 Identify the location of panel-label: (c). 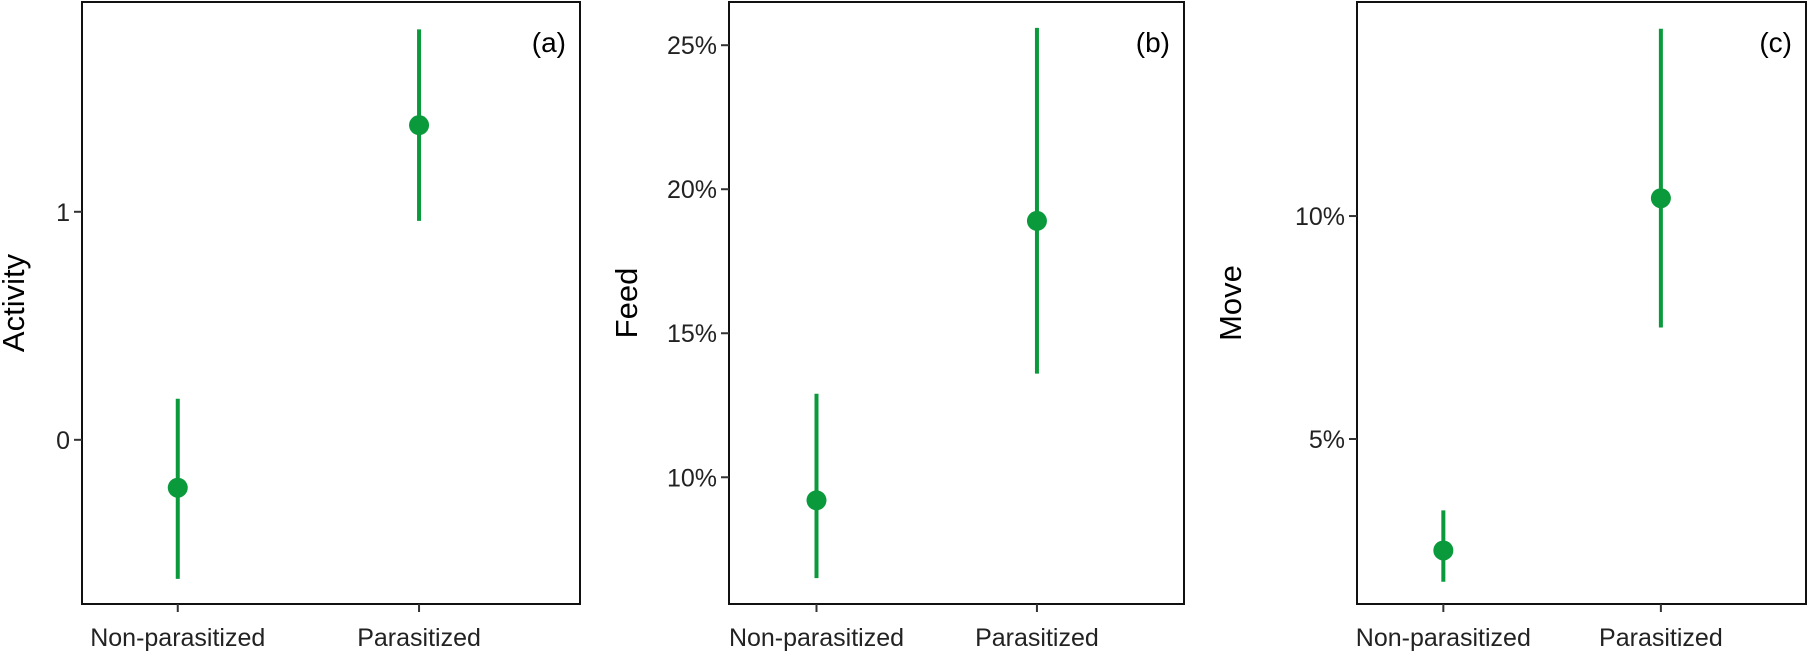
(1775, 42).